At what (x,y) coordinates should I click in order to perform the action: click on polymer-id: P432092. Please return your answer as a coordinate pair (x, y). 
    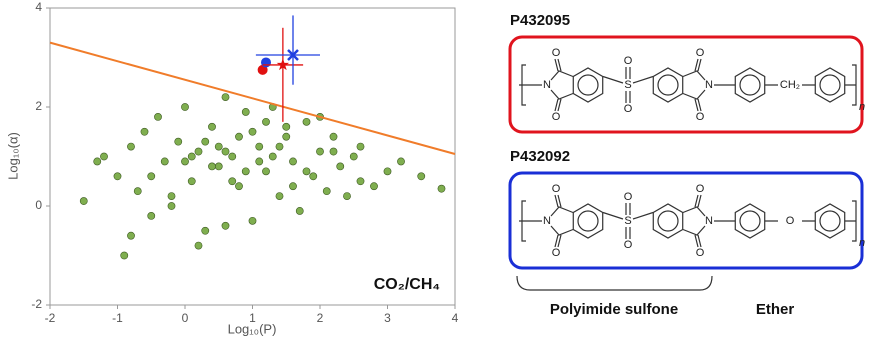
    Looking at the image, I should click on (540, 156).